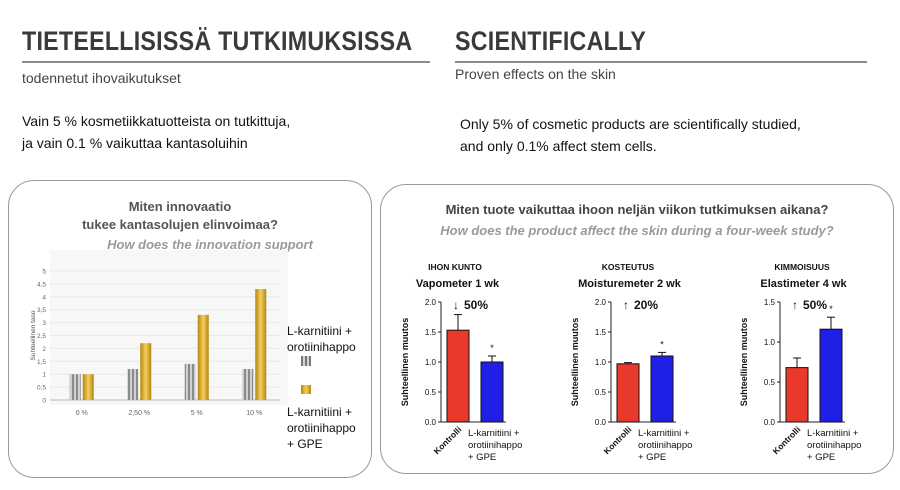  I want to click on x-tick-label: 10 %, so click(254, 413).